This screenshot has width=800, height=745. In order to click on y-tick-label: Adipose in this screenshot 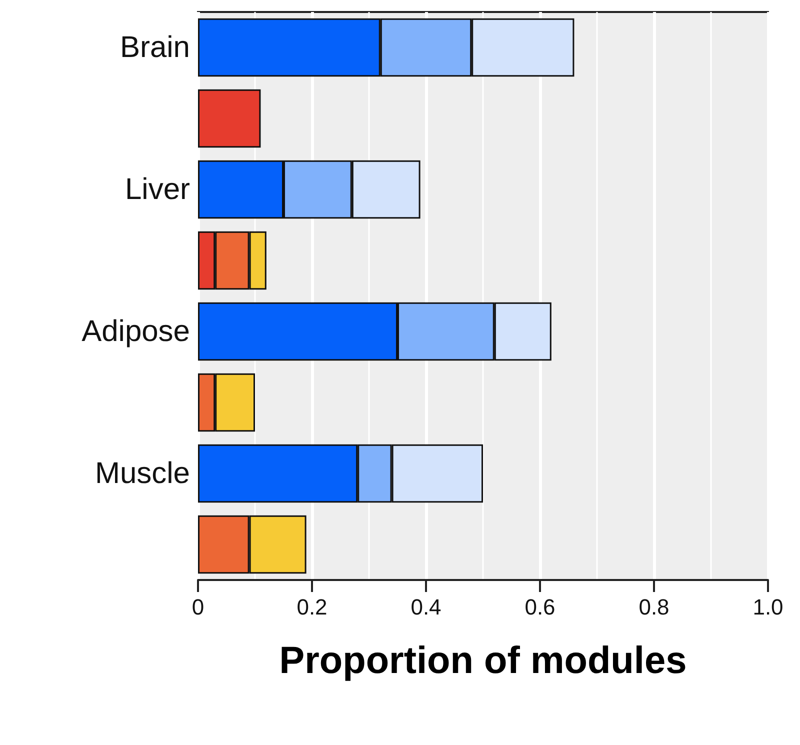, I will do `click(136, 331)`.